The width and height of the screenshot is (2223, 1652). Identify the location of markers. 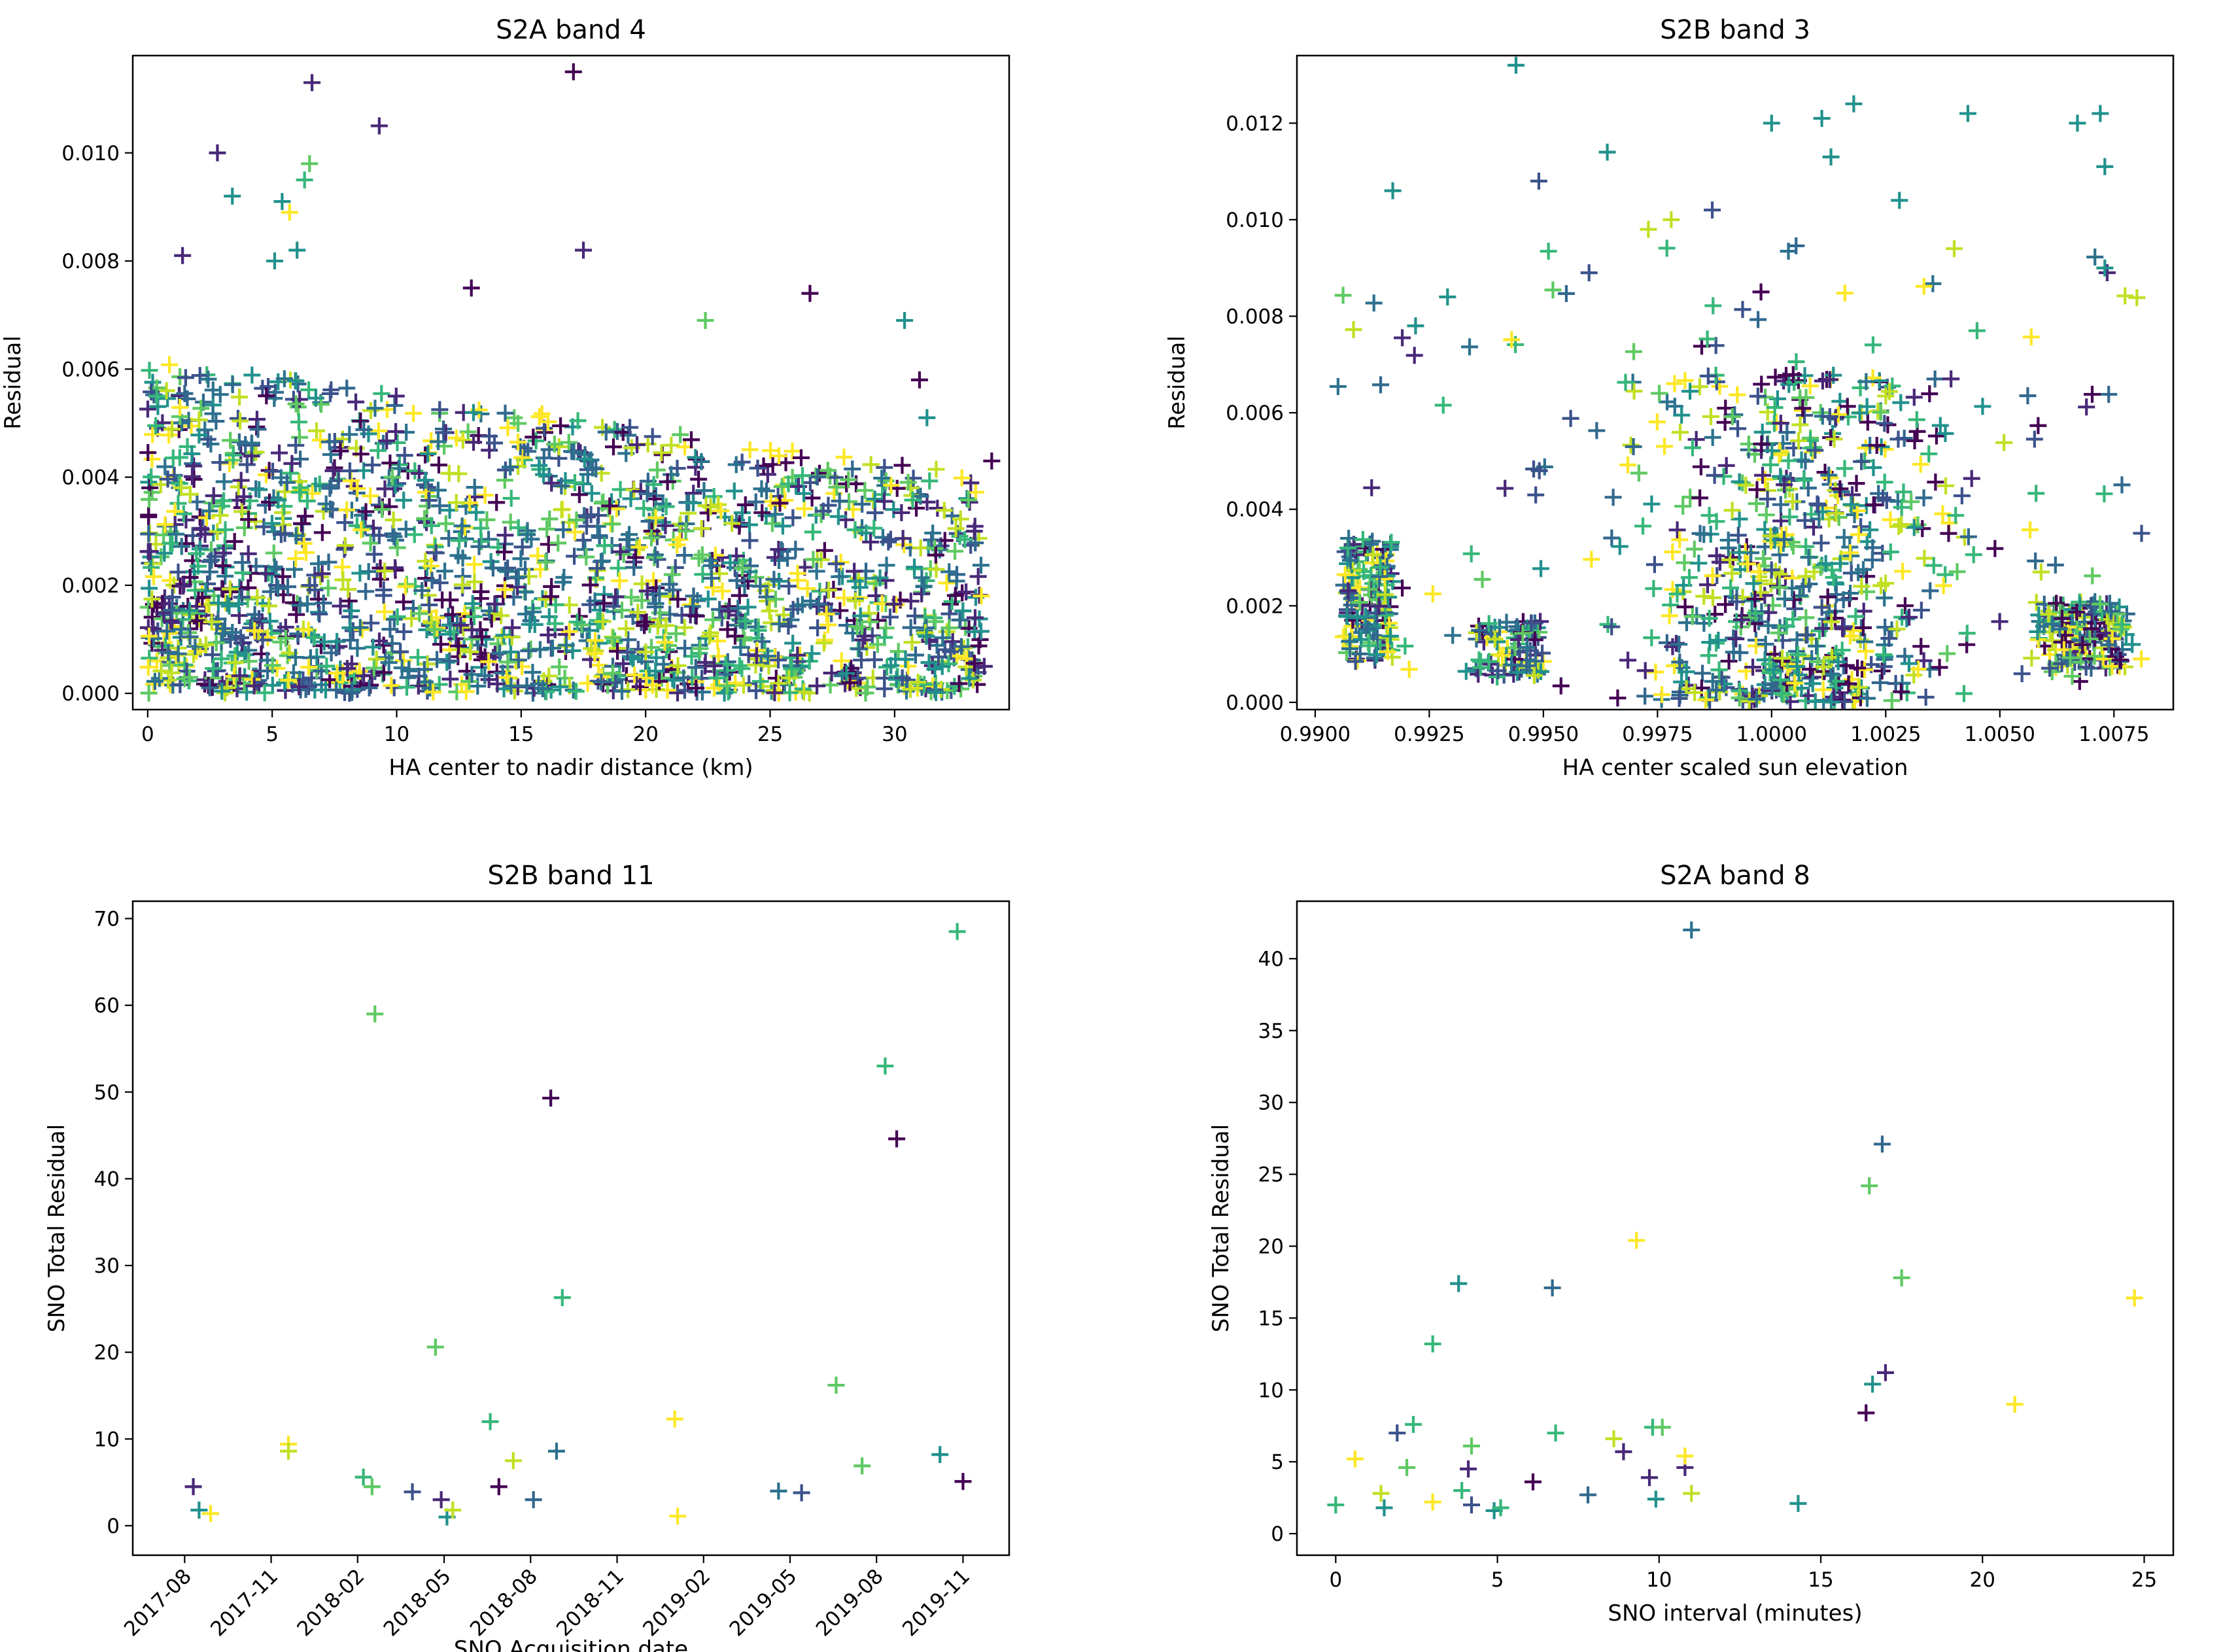
(578, 1224).